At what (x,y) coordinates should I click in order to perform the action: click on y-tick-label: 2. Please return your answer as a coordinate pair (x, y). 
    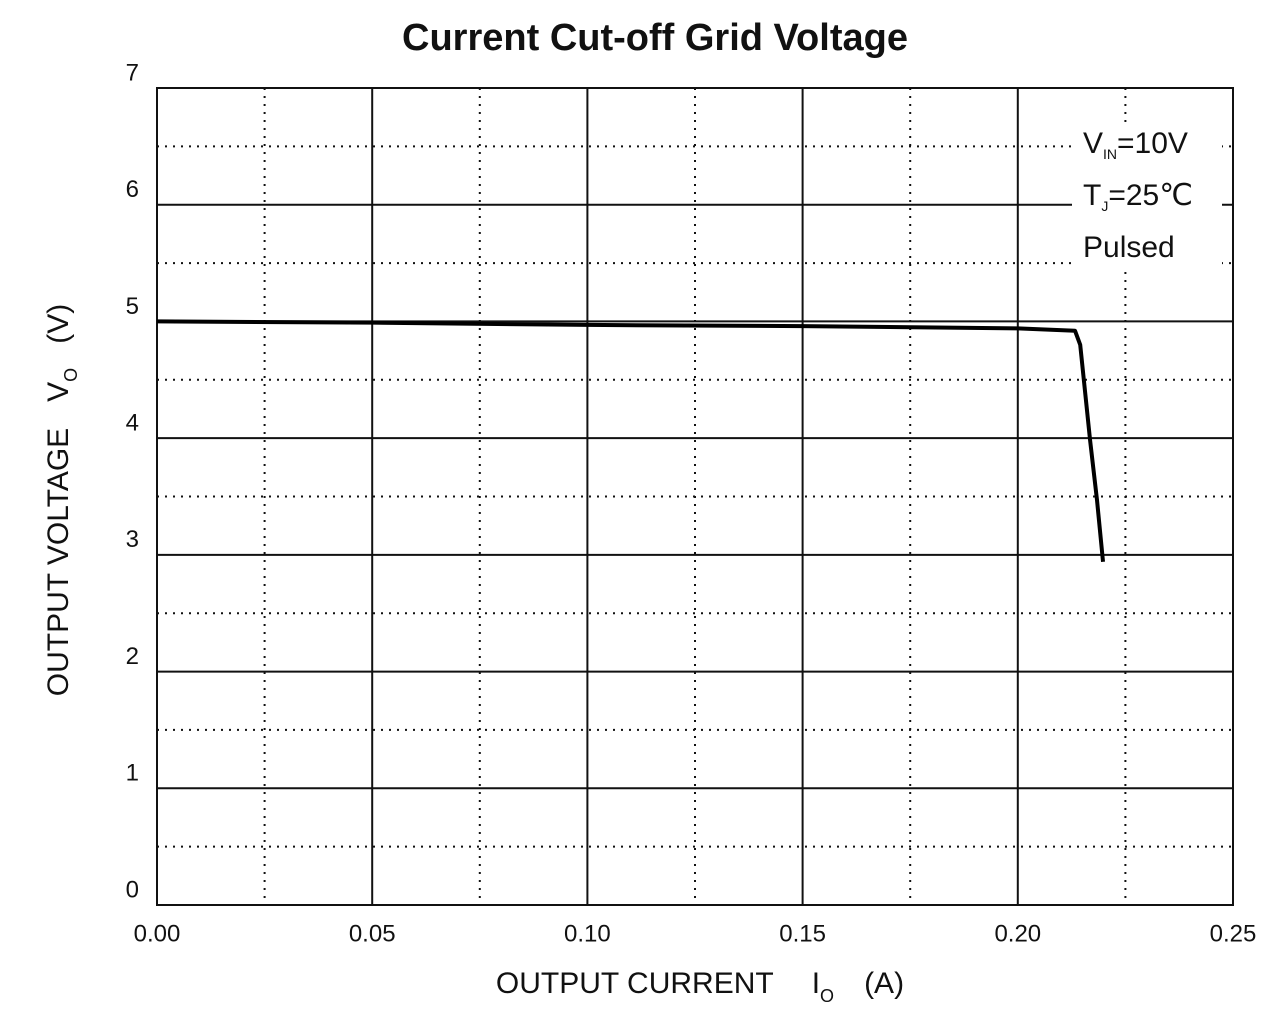
    Looking at the image, I should click on (132, 656).